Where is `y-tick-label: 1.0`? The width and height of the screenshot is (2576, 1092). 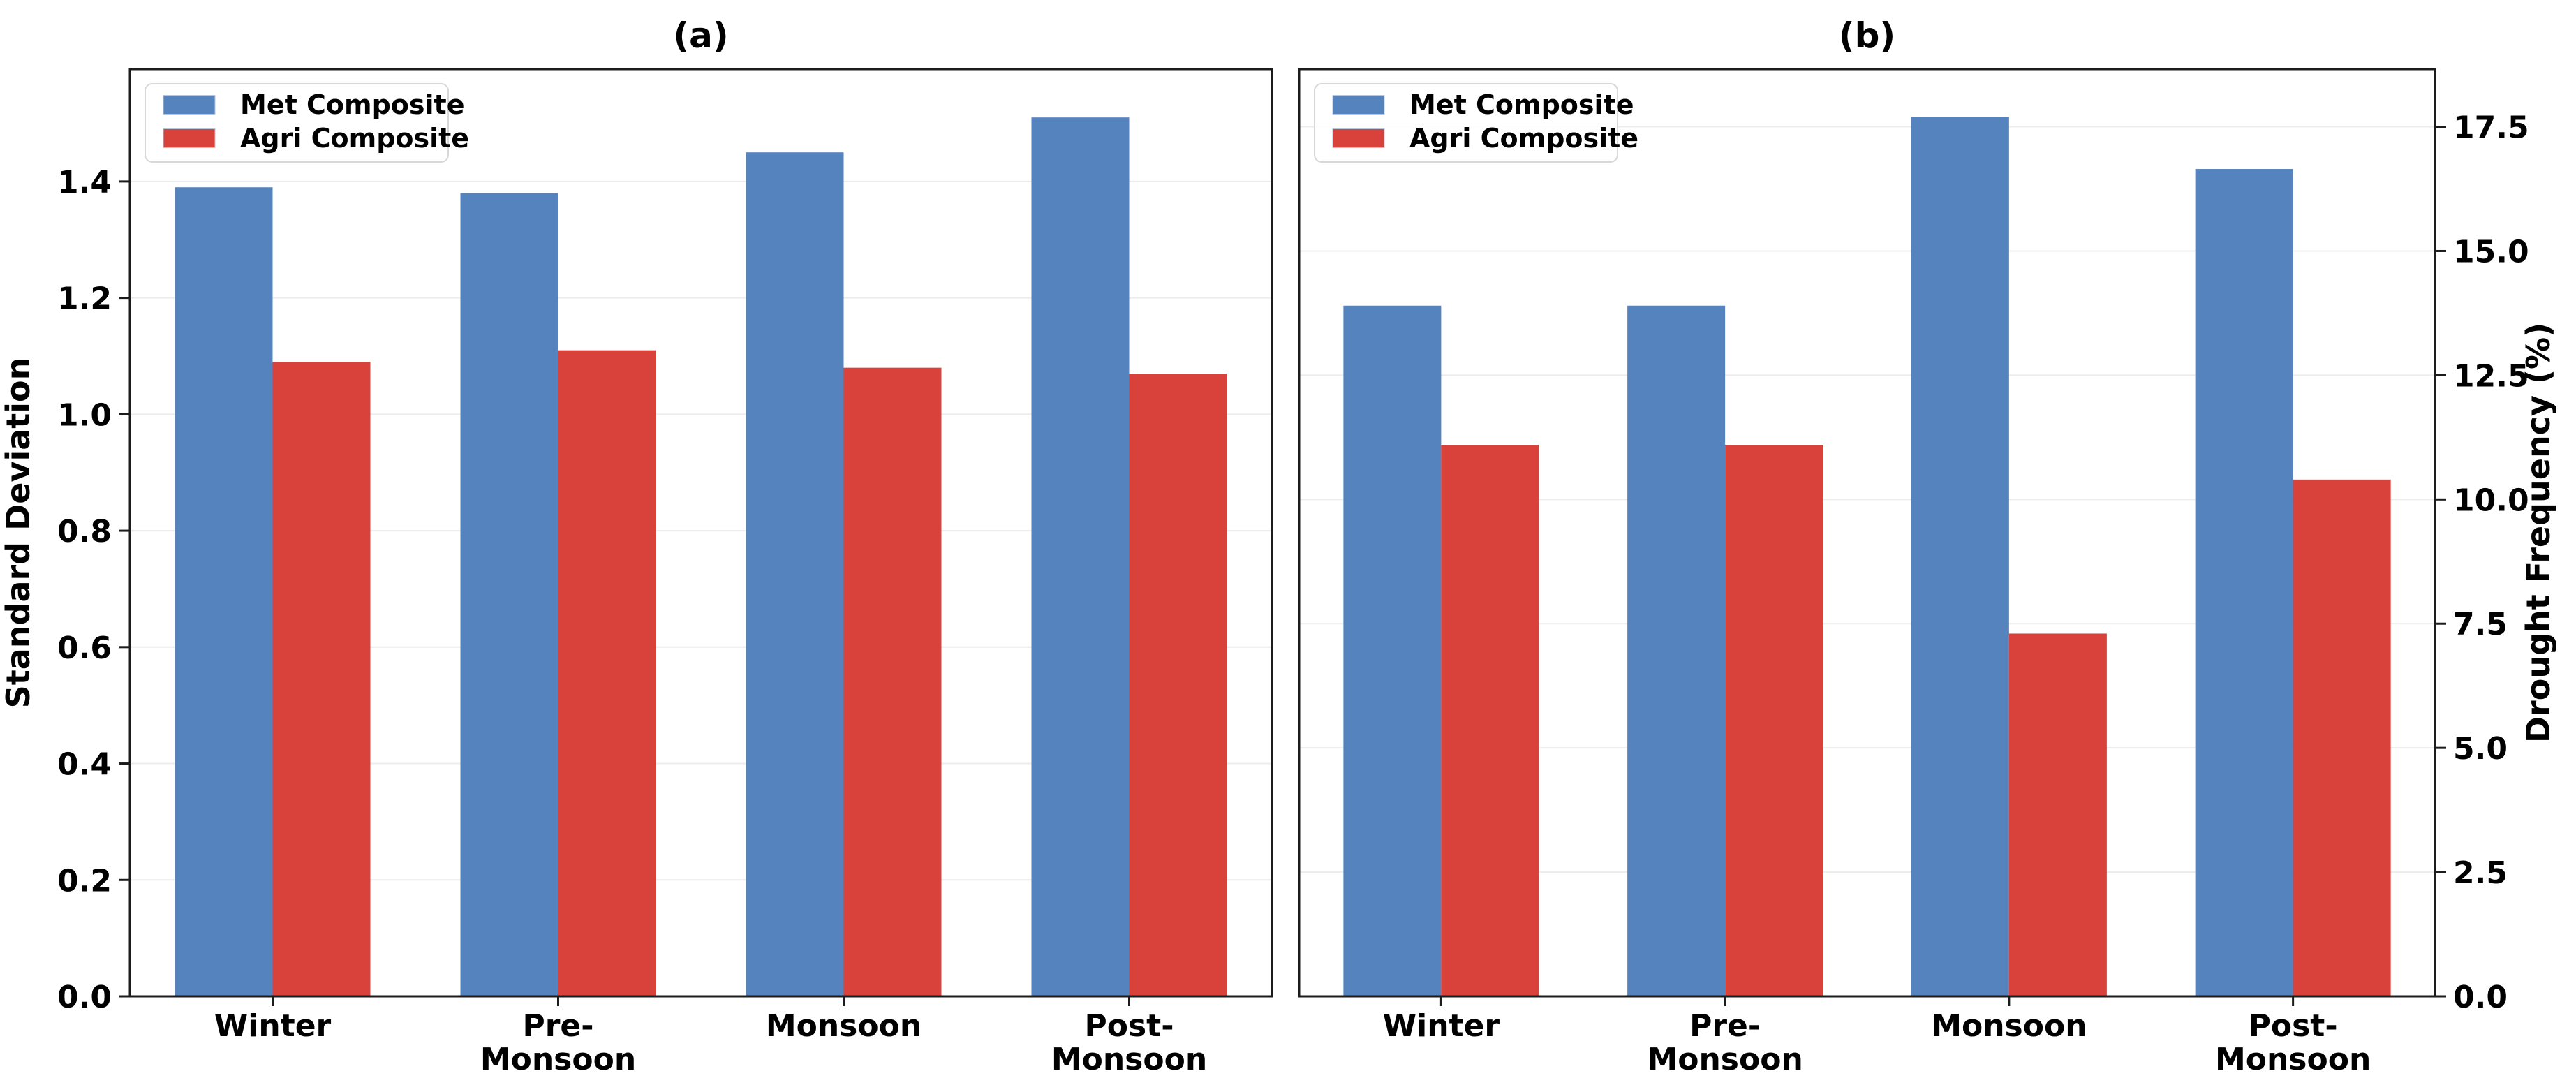 y-tick-label: 1.0 is located at coordinates (84, 415).